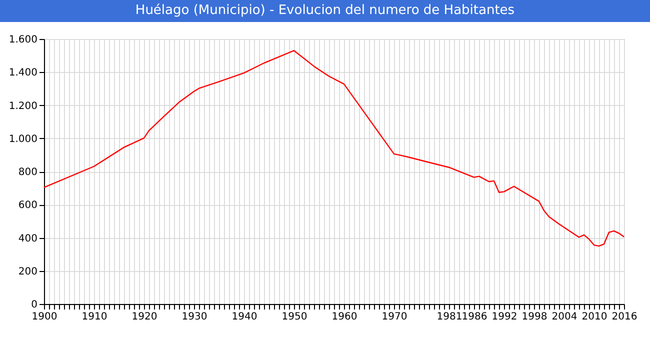 The image size is (650, 350). Describe the element at coordinates (625, 317) in the screenshot. I see `x-tick-label: 2016` at that location.